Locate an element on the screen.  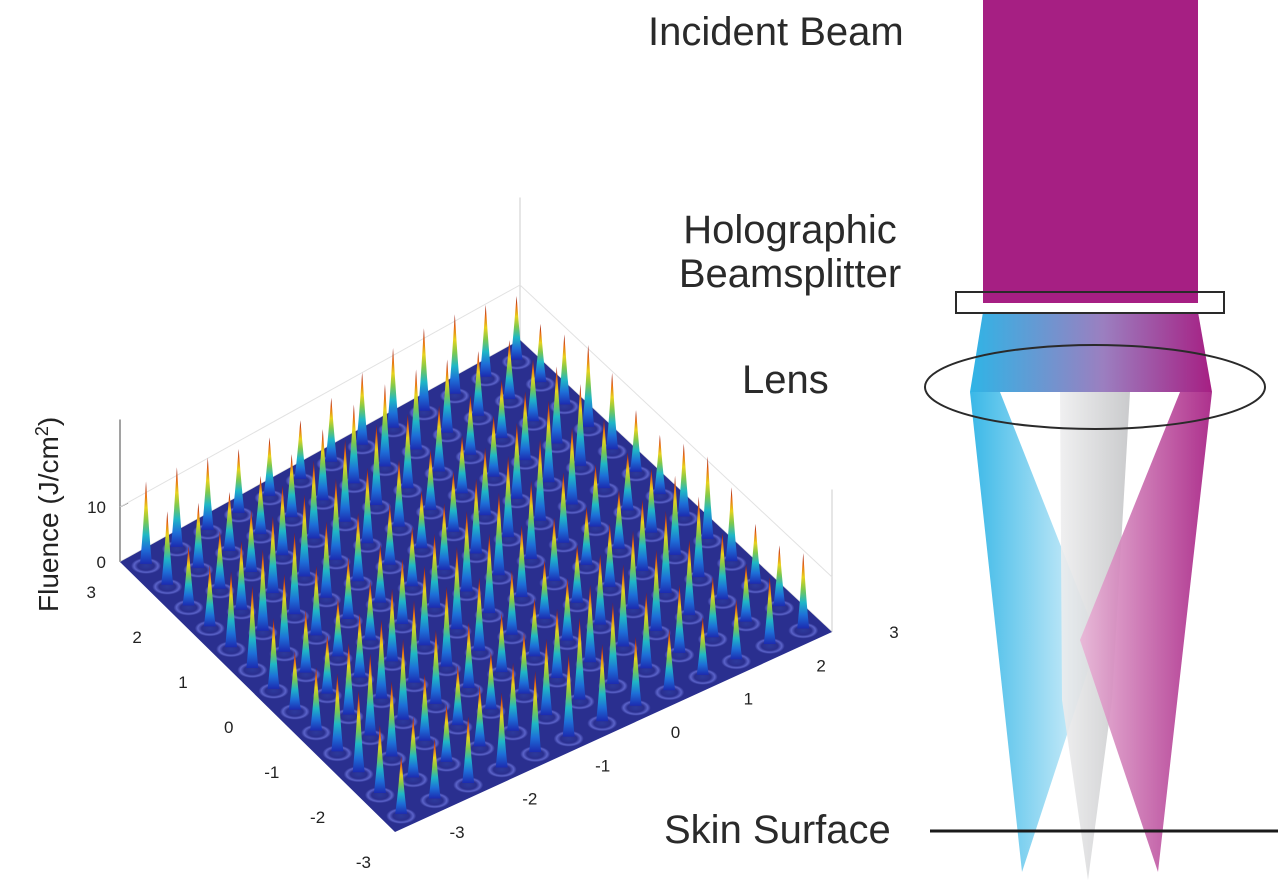
right-beam is located at coordinates (1146, 632).